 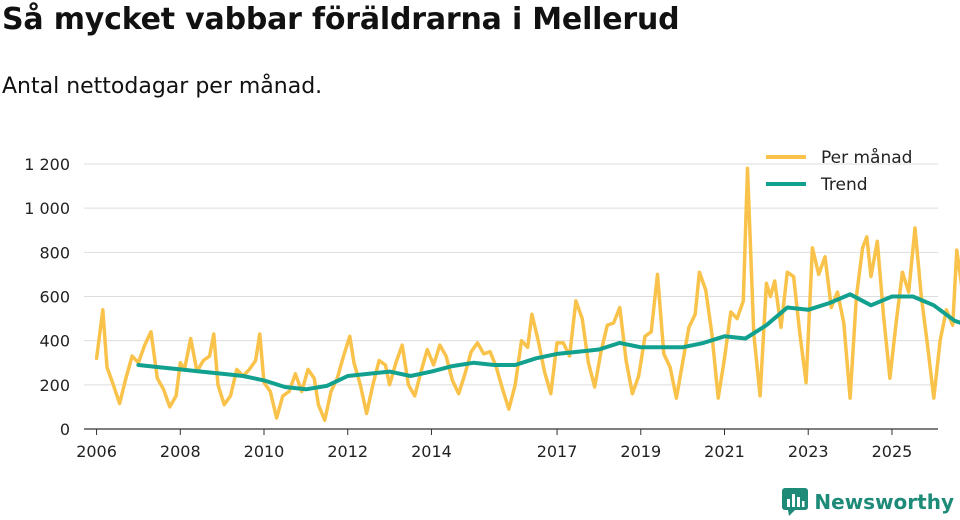 What do you see at coordinates (884, 502) in the screenshot?
I see `brand-name: Newsworthy` at bounding box center [884, 502].